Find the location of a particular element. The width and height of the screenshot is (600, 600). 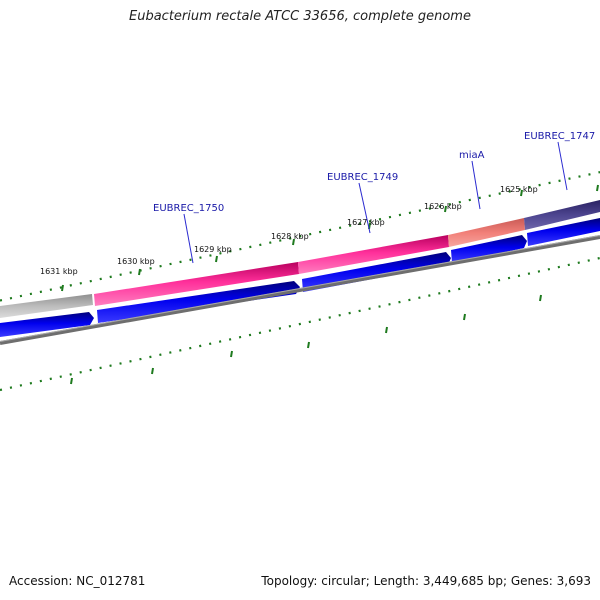

tick-label-1628: 1628 kbp is located at coordinates (290, 236).